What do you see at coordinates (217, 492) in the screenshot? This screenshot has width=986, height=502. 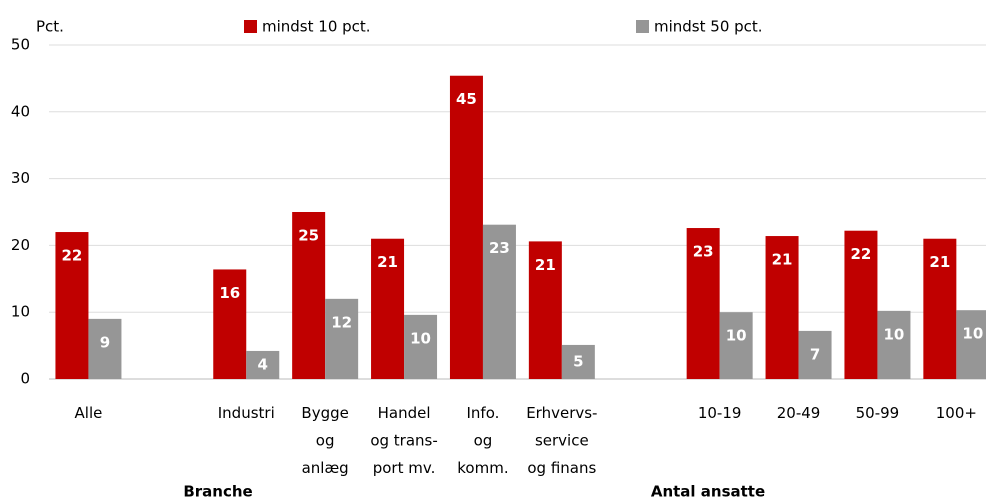 I see `group-label: Branche` at bounding box center [217, 492].